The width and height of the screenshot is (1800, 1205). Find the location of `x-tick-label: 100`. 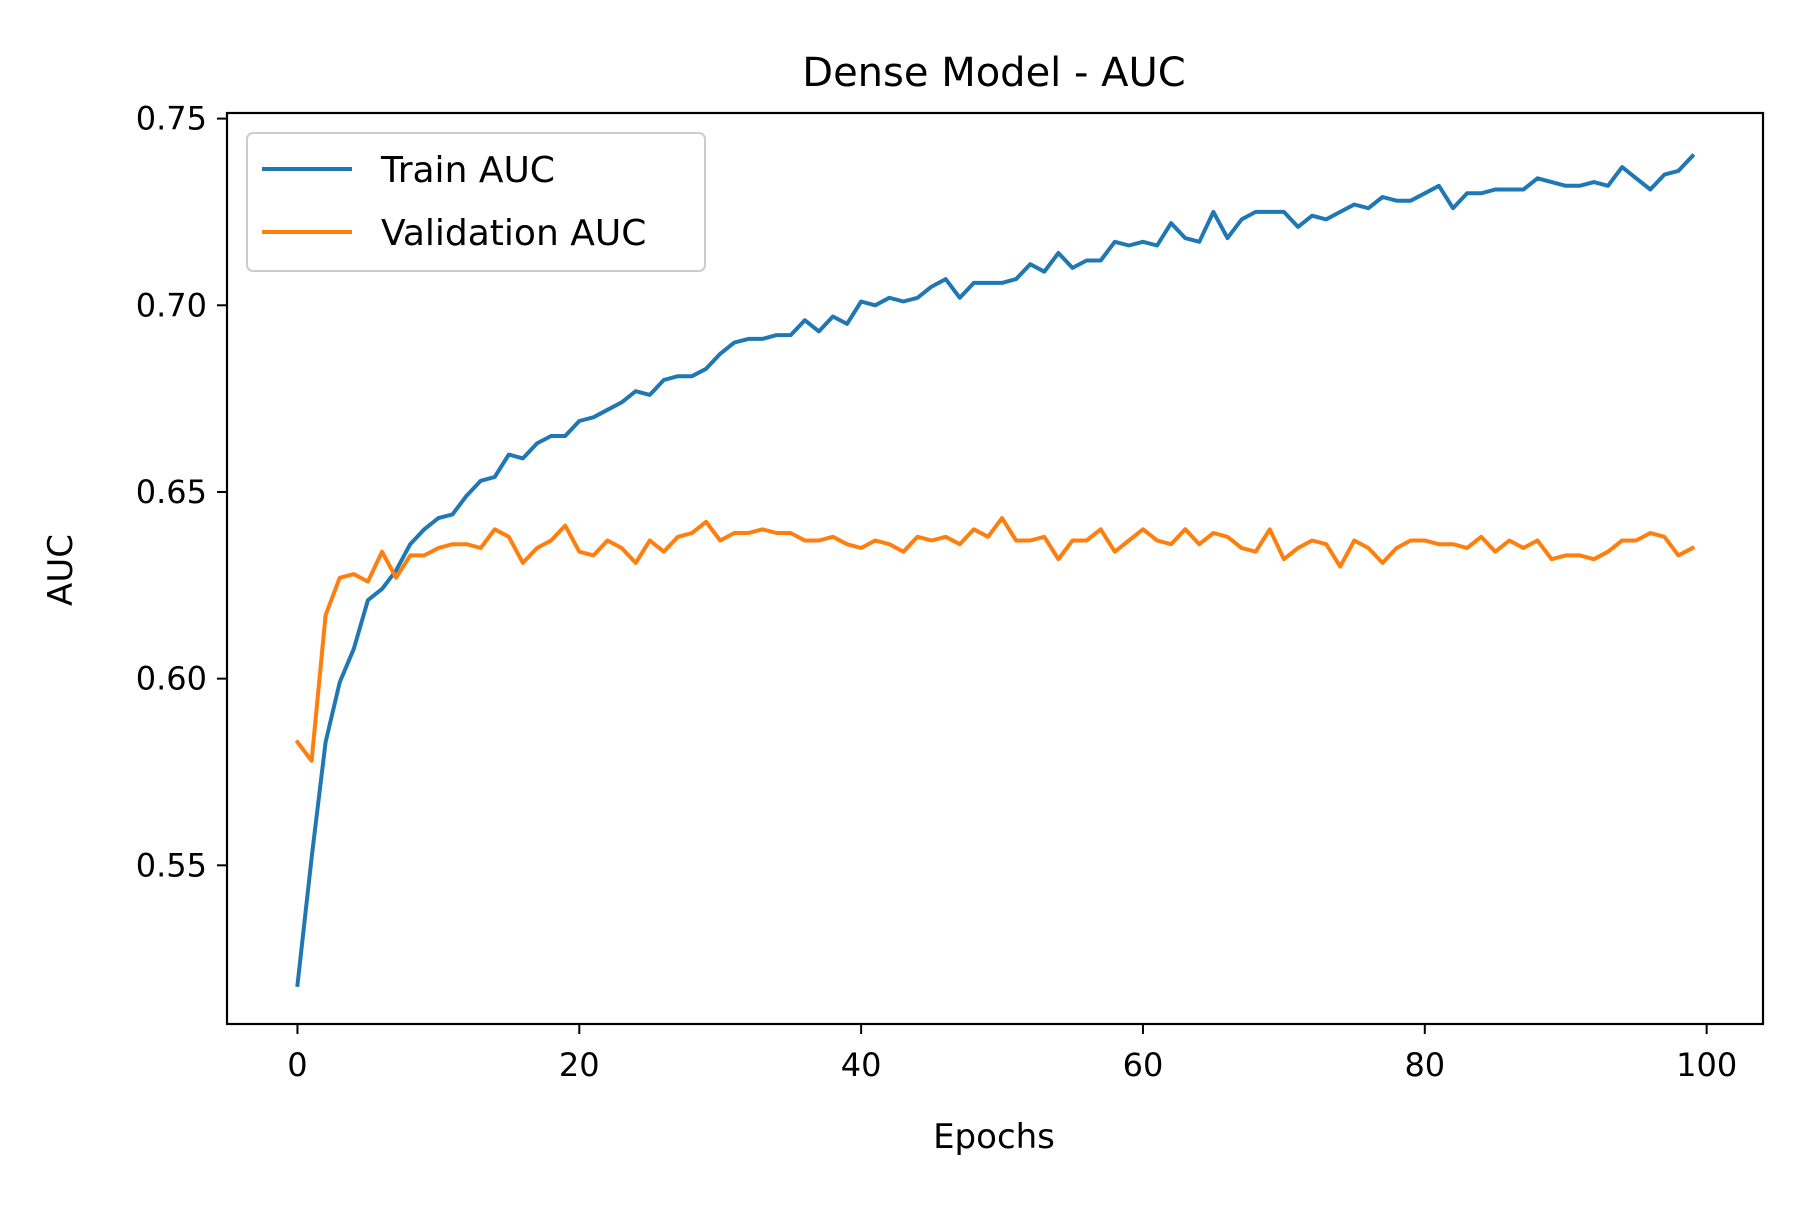

x-tick-label: 100 is located at coordinates (1706, 1065).